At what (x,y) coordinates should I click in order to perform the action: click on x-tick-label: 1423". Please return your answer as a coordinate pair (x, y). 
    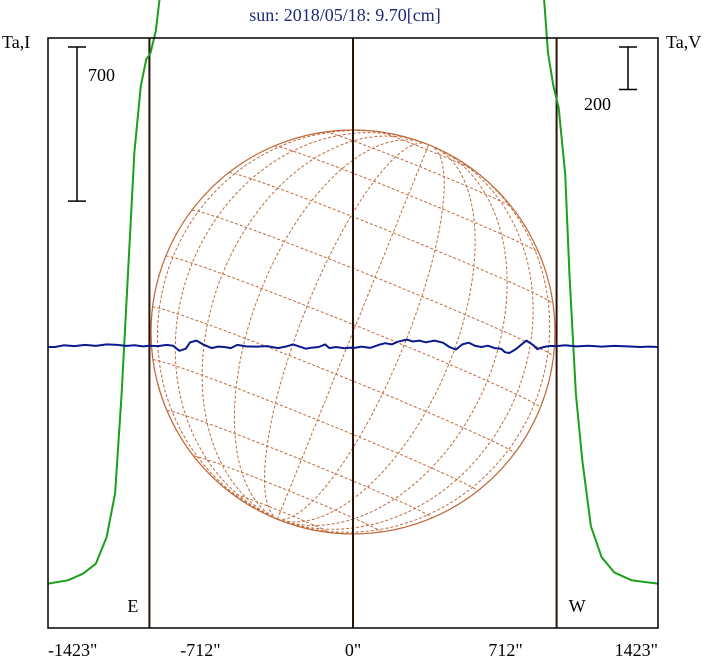
    Looking at the image, I should click on (636, 650).